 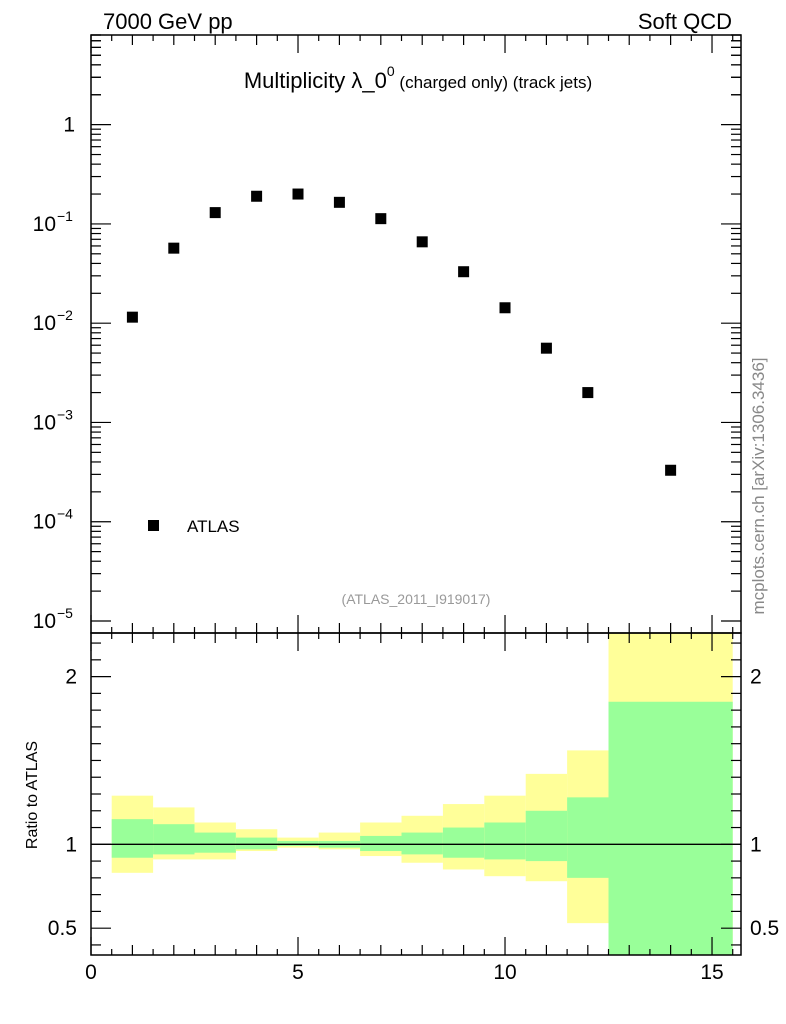 I want to click on x-tick-label-0: 0, so click(x=91, y=972).